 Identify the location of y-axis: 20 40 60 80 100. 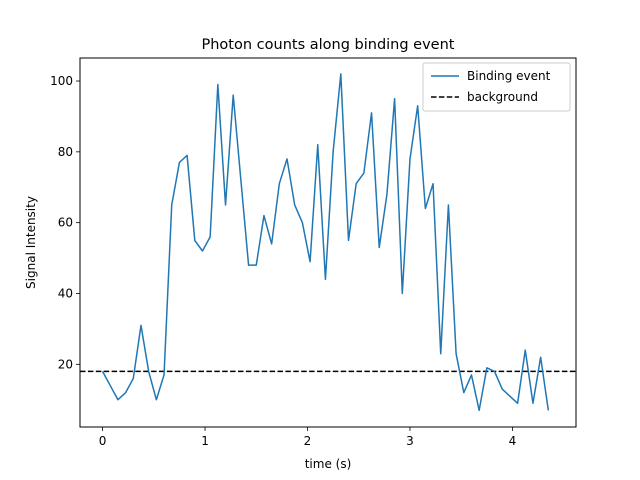
(65, 222).